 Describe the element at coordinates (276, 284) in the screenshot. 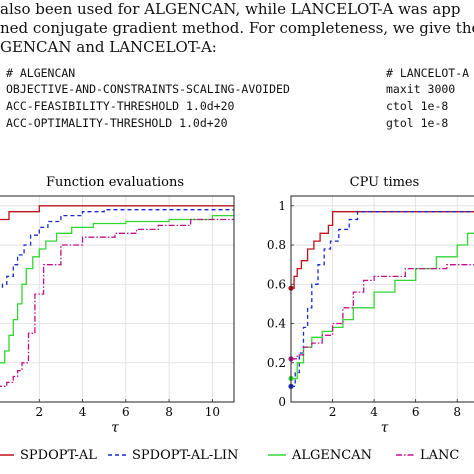

I see `y-tick-label: 0.6` at that location.